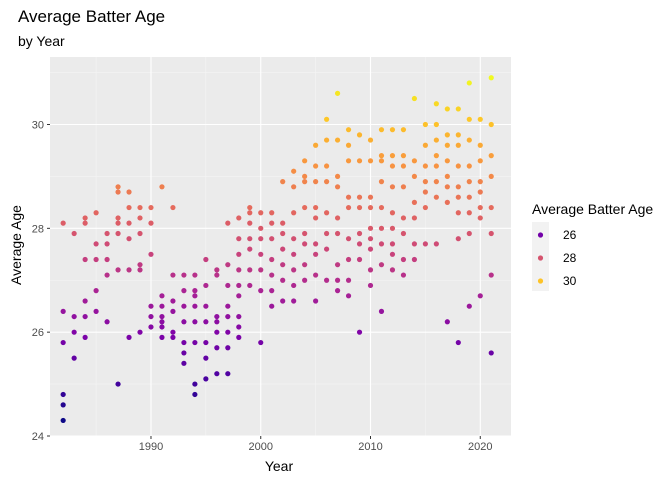  What do you see at coordinates (592, 246) in the screenshot?
I see `legend: Average Batter Age 26 28 30` at bounding box center [592, 246].